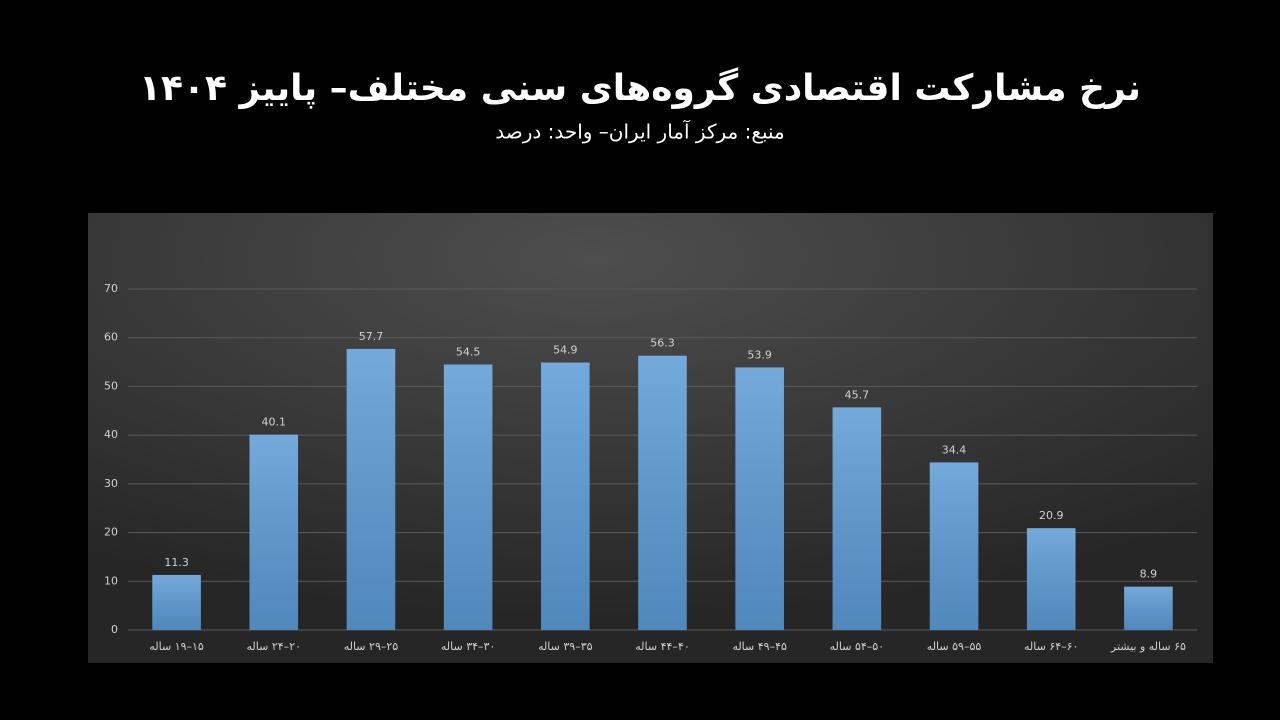 The width and height of the screenshot is (1280, 720). Describe the element at coordinates (954, 646) in the screenshot. I see `x-tick-label: ۵۵–۵۹ ساله` at that location.